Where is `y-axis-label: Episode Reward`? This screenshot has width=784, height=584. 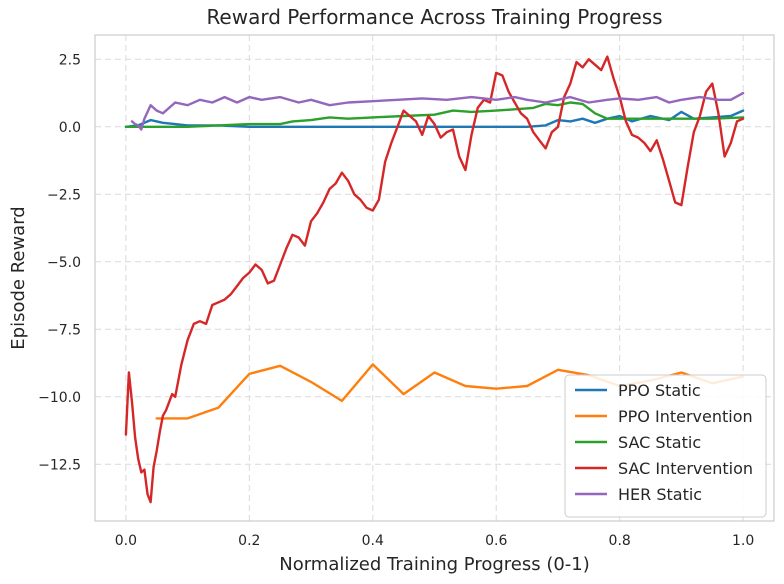 y-axis-label: Episode Reward is located at coordinates (18, 277).